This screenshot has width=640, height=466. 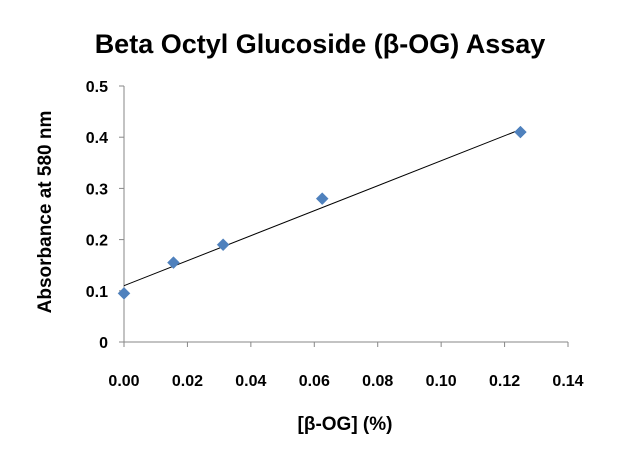 I want to click on x-tick-label: 0.08, so click(x=377, y=381).